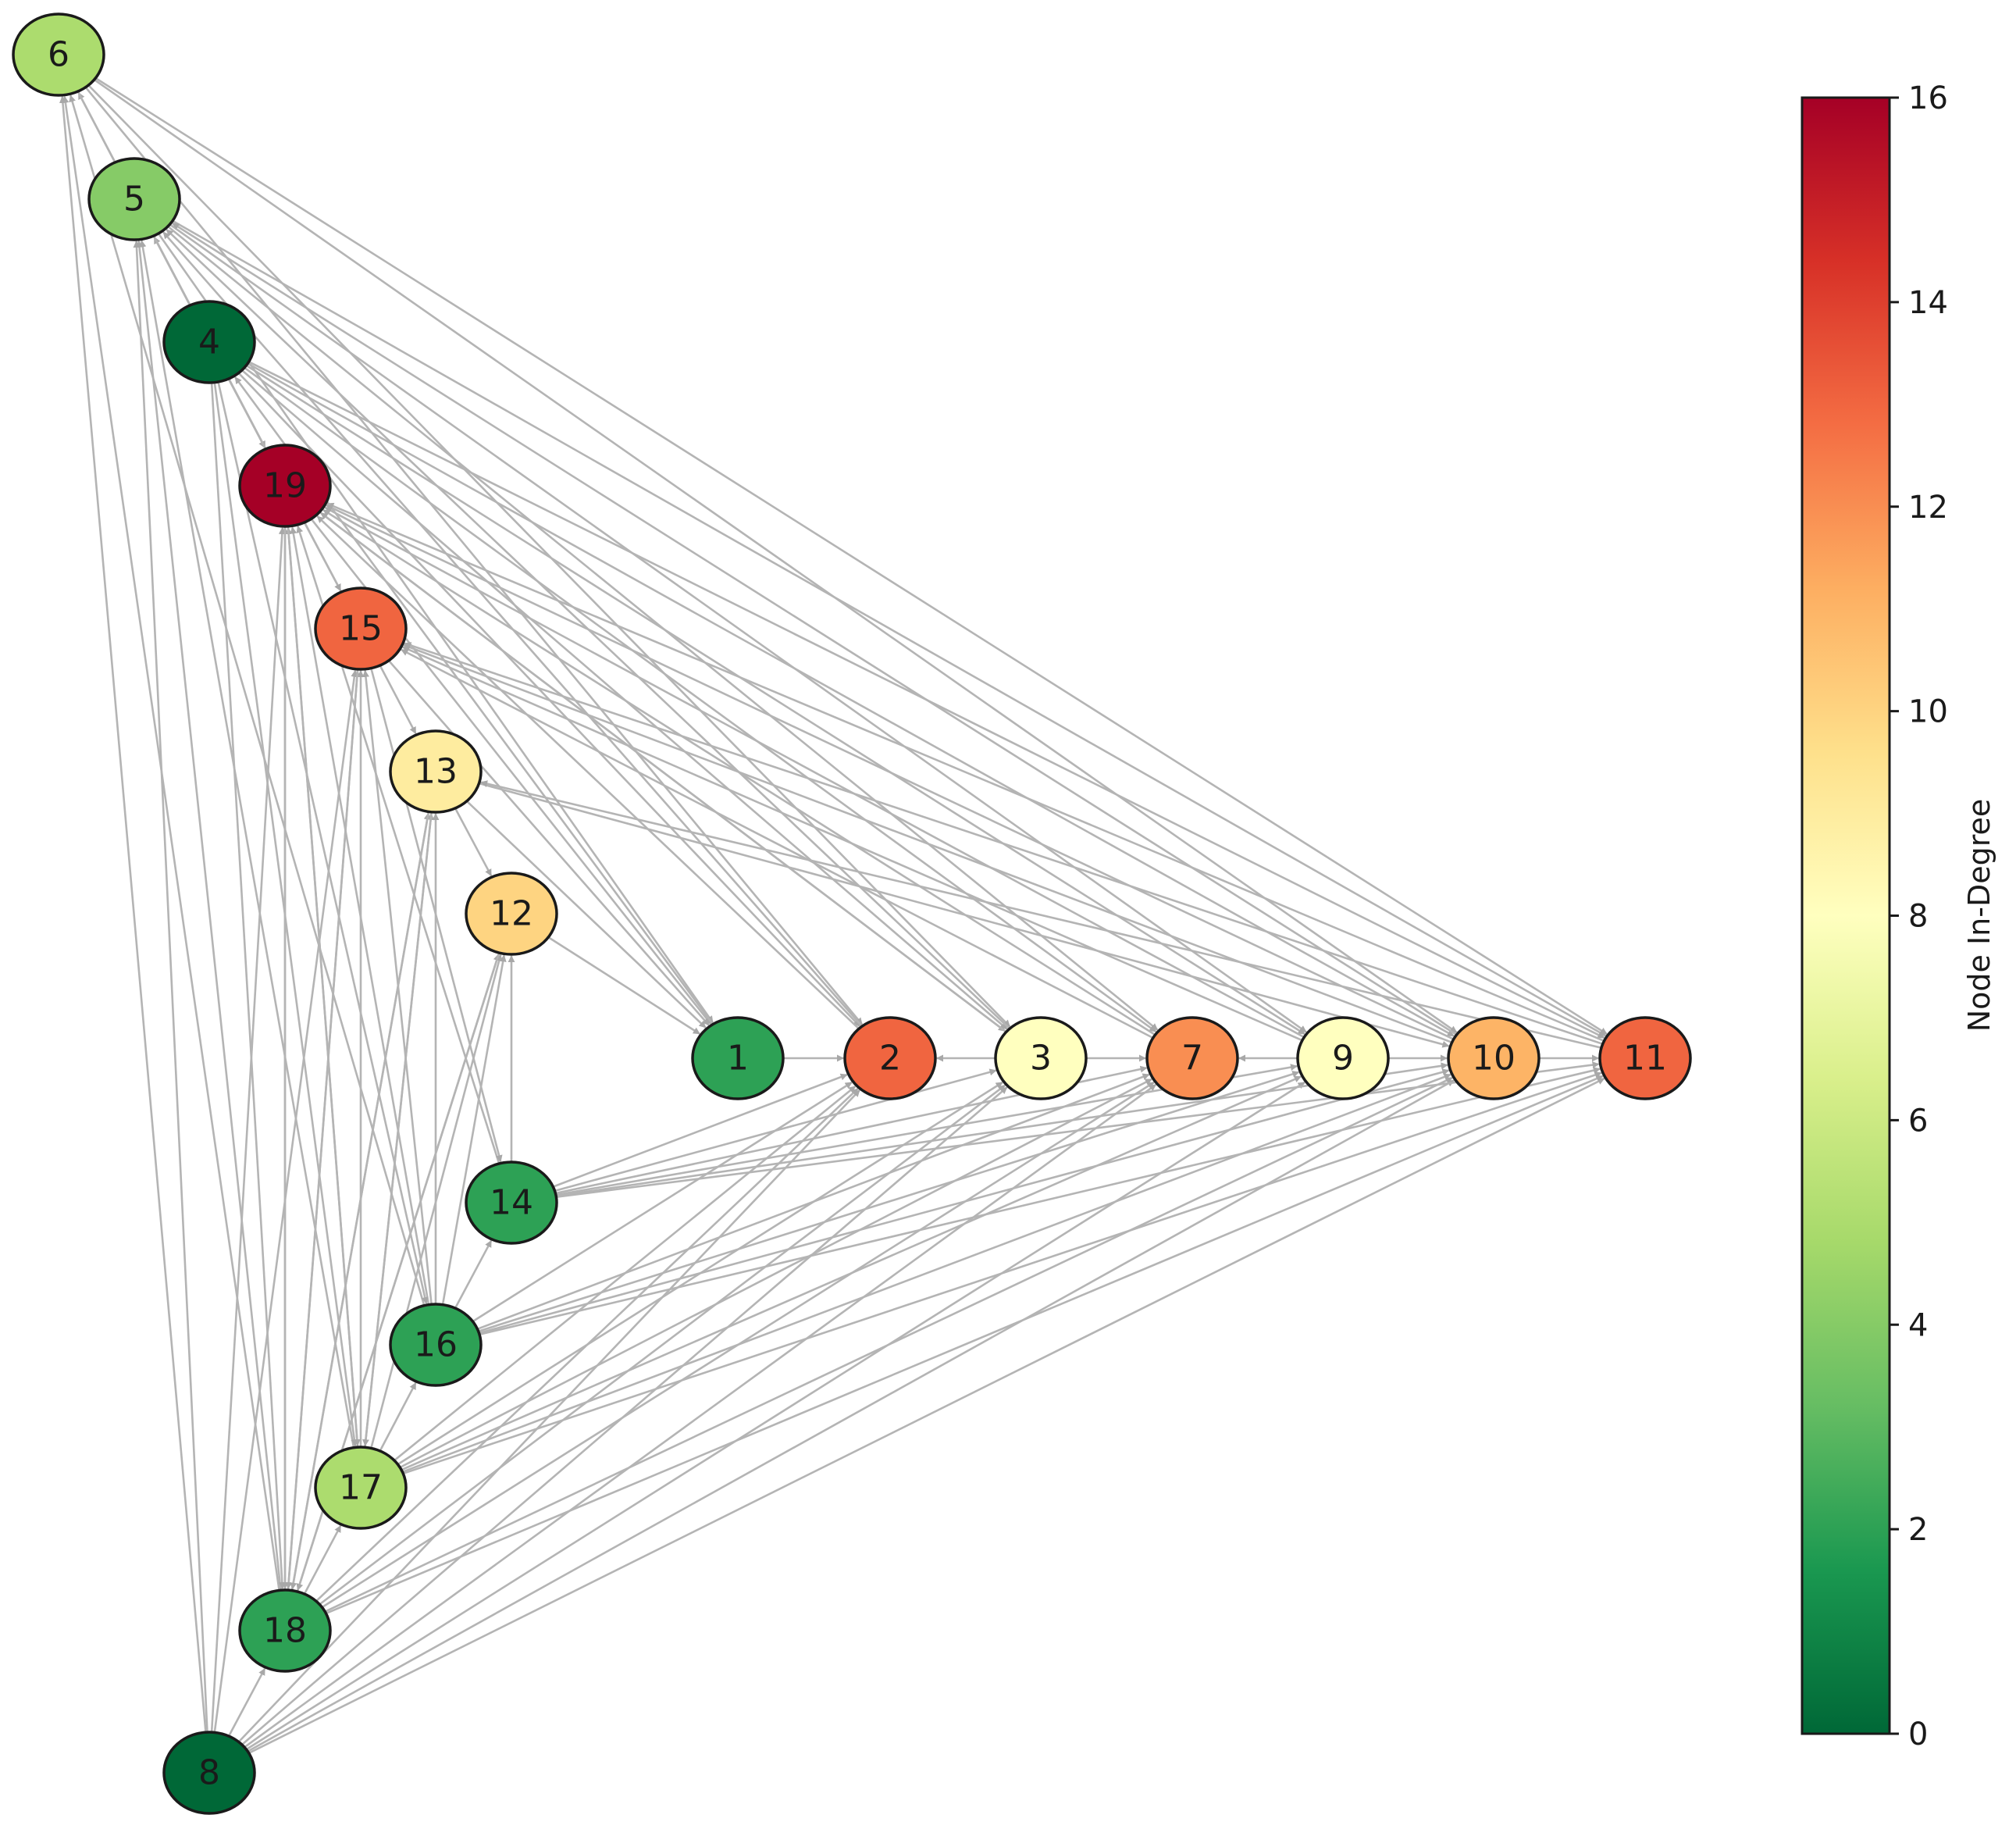 This screenshot has height=1829, width=2016. I want to click on node-17: 17, so click(361, 1488).